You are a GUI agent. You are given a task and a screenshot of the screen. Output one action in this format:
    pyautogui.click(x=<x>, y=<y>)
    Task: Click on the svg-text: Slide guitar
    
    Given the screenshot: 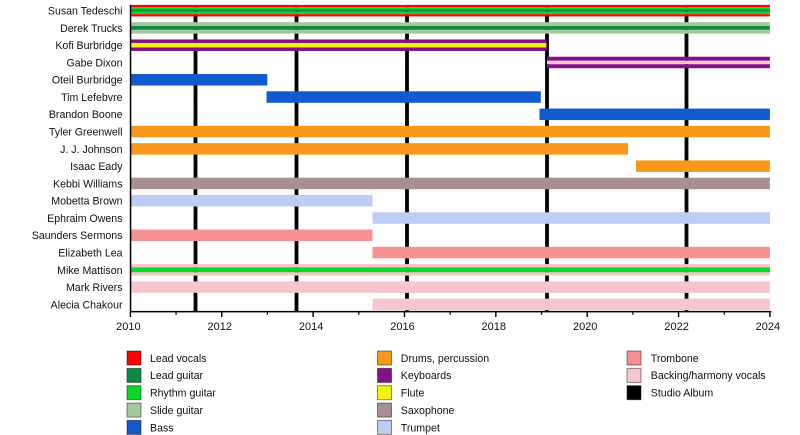 What is the action you would take?
    pyautogui.click(x=176, y=411)
    